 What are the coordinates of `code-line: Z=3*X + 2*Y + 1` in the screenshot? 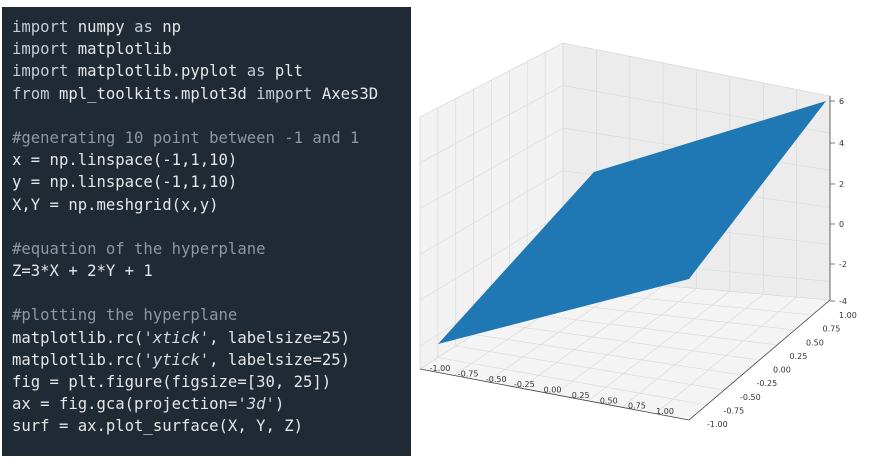 It's located at (211, 271).